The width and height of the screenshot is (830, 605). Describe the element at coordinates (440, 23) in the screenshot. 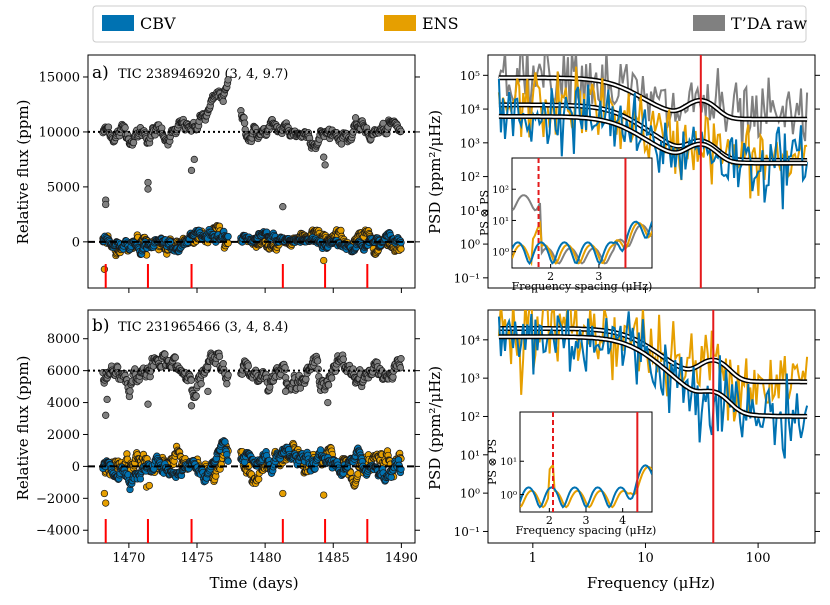

I see `legend-label-ens: ENS` at that location.